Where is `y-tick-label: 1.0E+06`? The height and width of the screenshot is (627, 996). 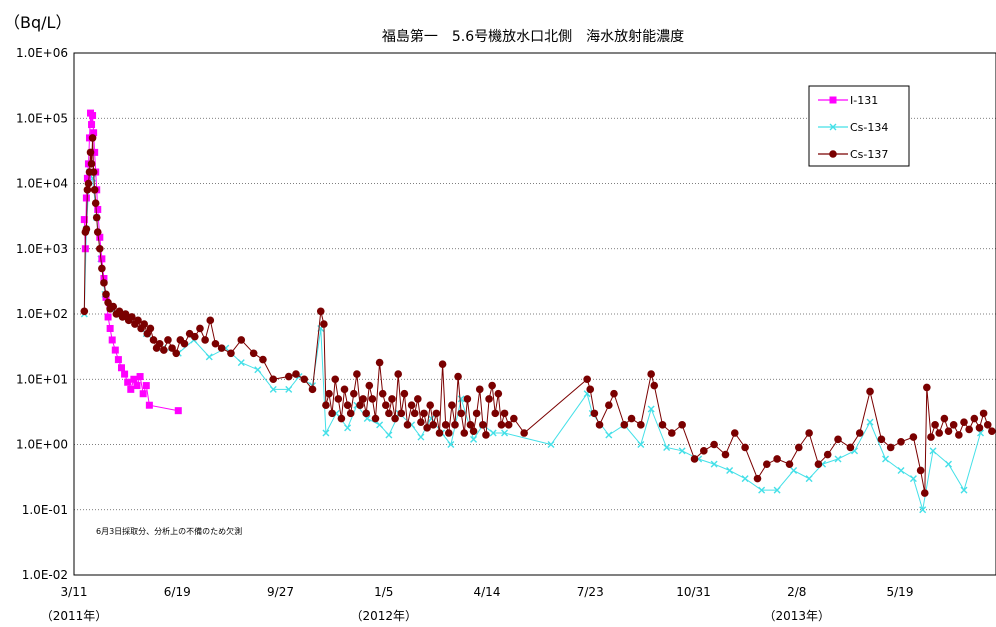 y-tick-label: 1.0E+06 is located at coordinates (42, 53).